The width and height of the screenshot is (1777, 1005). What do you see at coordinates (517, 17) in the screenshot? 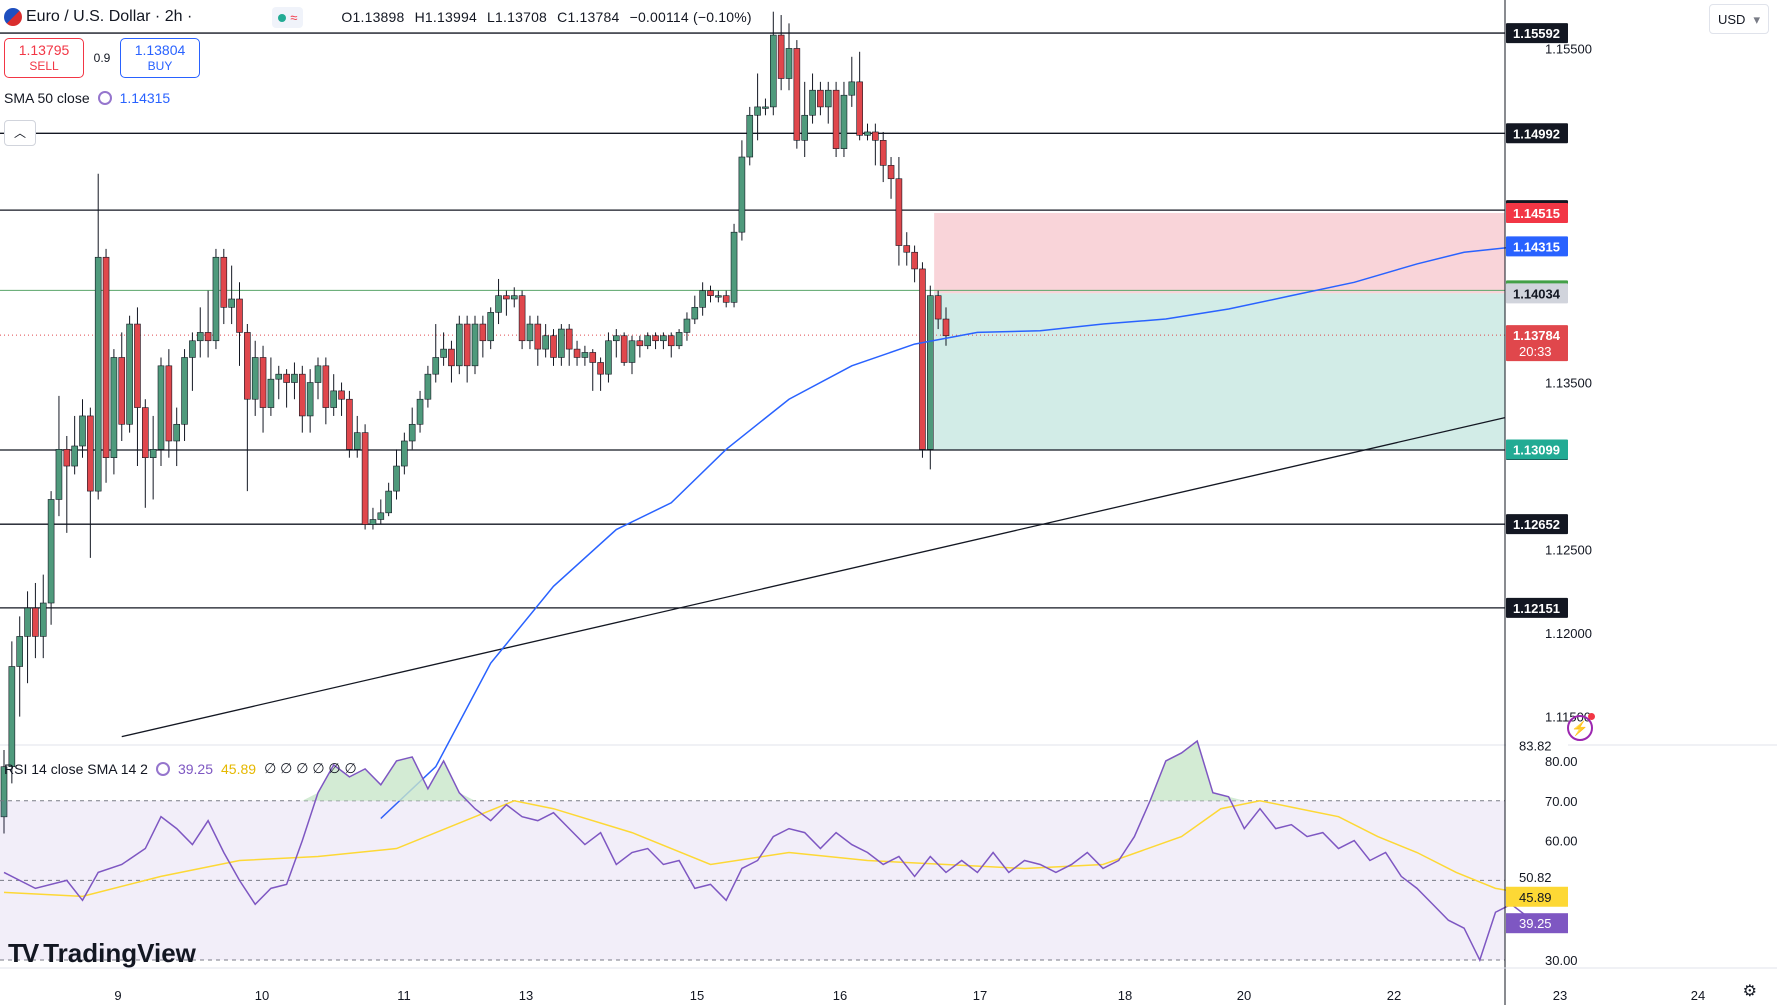
I see `low-value: L1.13708` at bounding box center [517, 17].